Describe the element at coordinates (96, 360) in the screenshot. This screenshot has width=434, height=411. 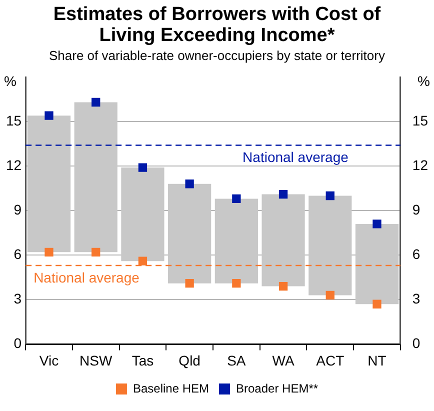
I see `x-tick-label: NSW` at that location.